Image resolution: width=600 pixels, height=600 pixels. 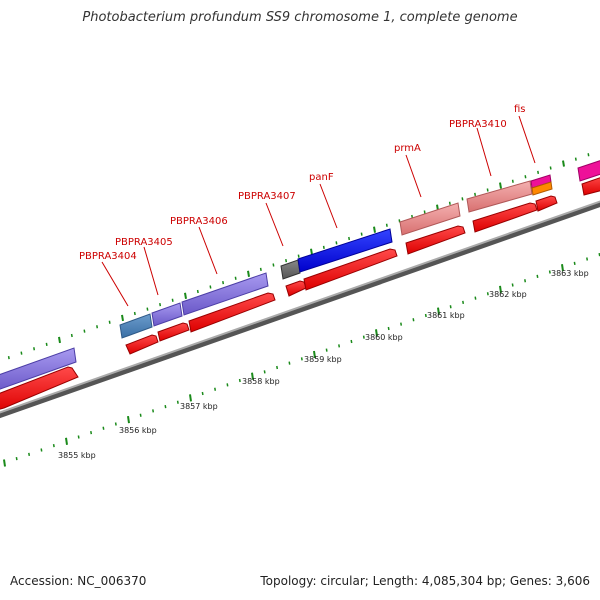 I want to click on gene-label-PBPRA3405: PBPRA3405, so click(x=144, y=242).